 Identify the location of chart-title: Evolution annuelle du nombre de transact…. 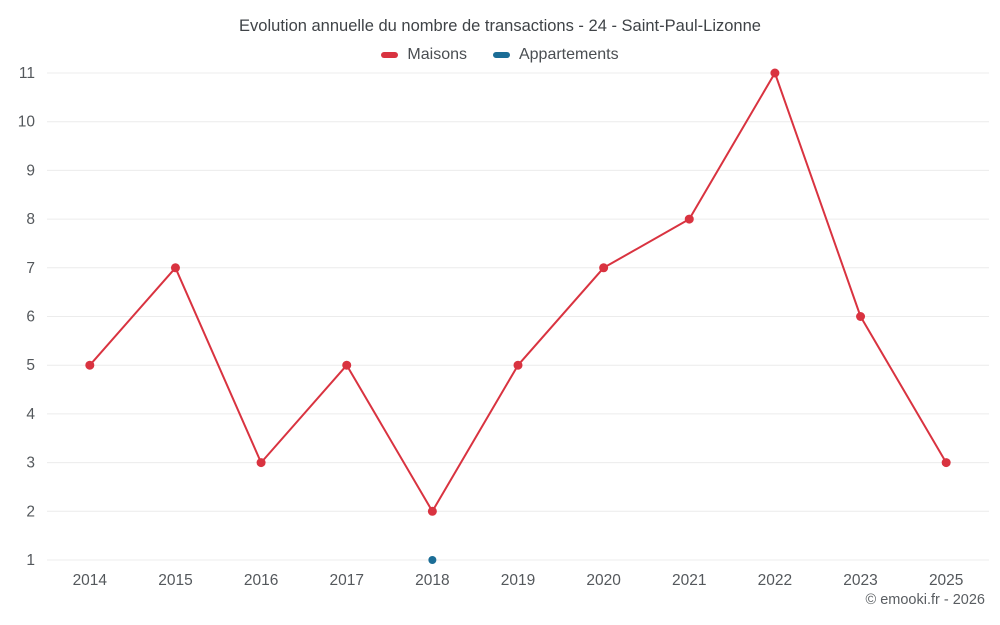
(500, 26).